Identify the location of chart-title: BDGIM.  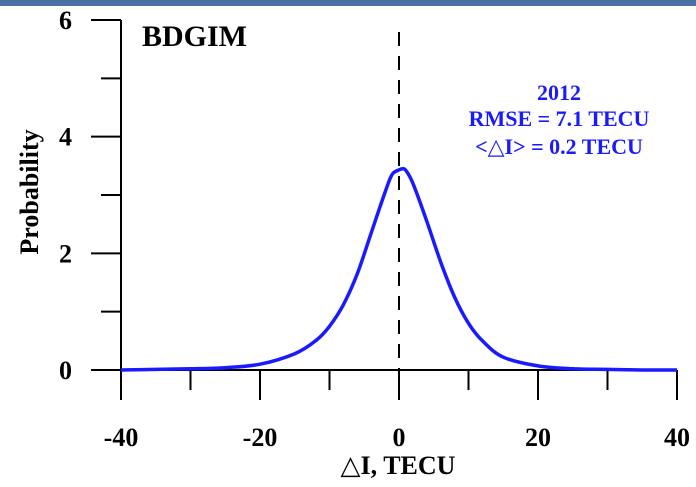
(194, 36).